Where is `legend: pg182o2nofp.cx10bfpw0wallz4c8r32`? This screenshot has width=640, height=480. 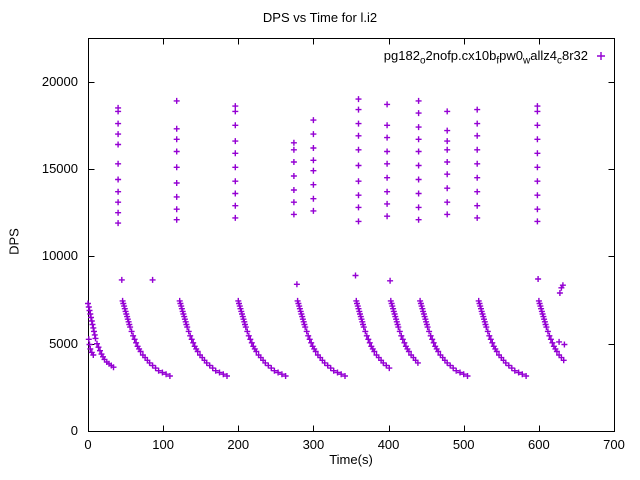 legend: pg182o2nofp.cx10bfpw0wallz4c8r32 is located at coordinates (486, 57).